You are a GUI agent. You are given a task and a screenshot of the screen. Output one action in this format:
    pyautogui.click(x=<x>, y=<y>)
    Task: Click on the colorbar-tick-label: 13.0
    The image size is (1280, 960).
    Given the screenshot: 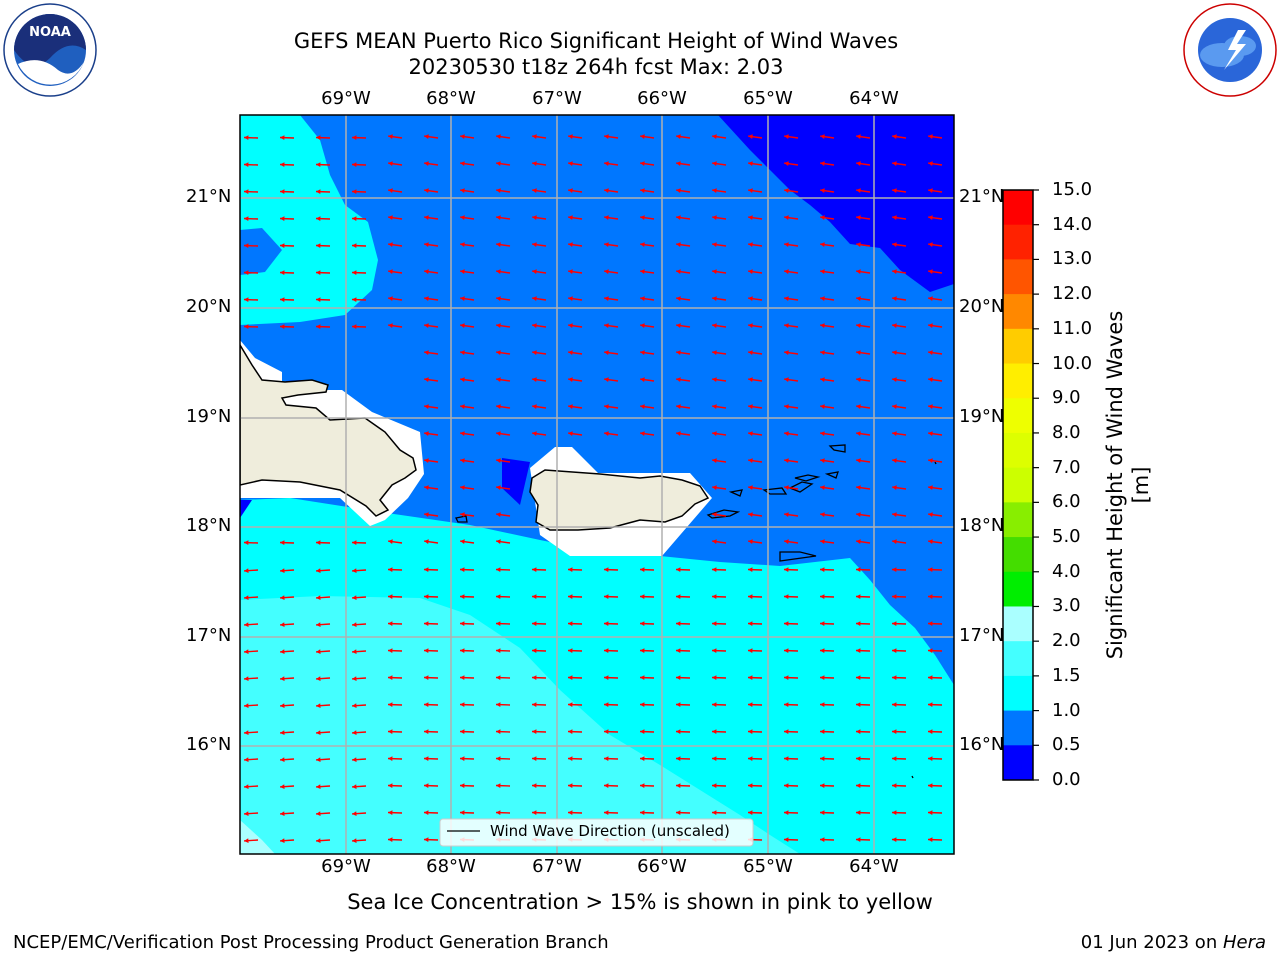 What is the action you would take?
    pyautogui.click(x=1072, y=259)
    